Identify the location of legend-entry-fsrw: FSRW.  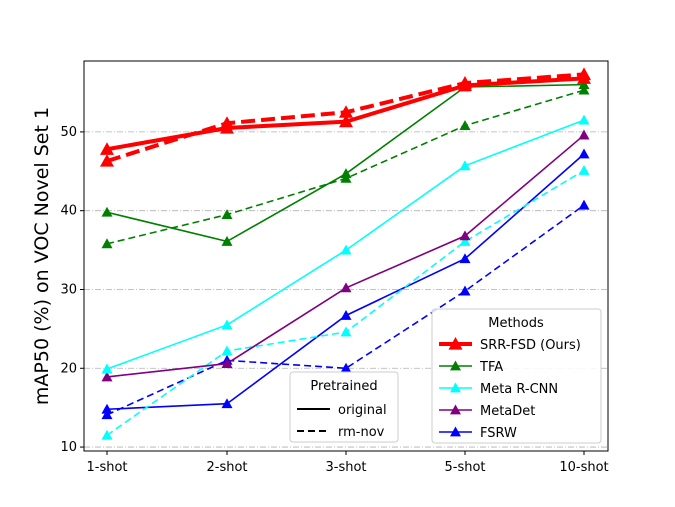
(478, 433).